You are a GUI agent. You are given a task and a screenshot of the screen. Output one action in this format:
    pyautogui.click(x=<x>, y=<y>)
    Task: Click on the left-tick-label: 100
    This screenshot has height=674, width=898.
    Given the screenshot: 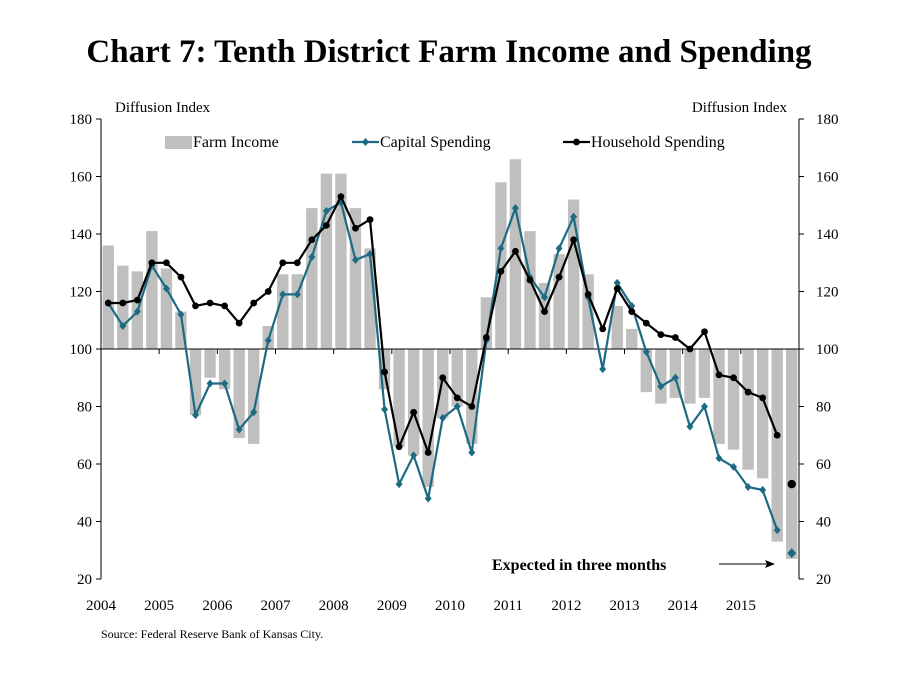 What is the action you would take?
    pyautogui.click(x=81, y=350)
    